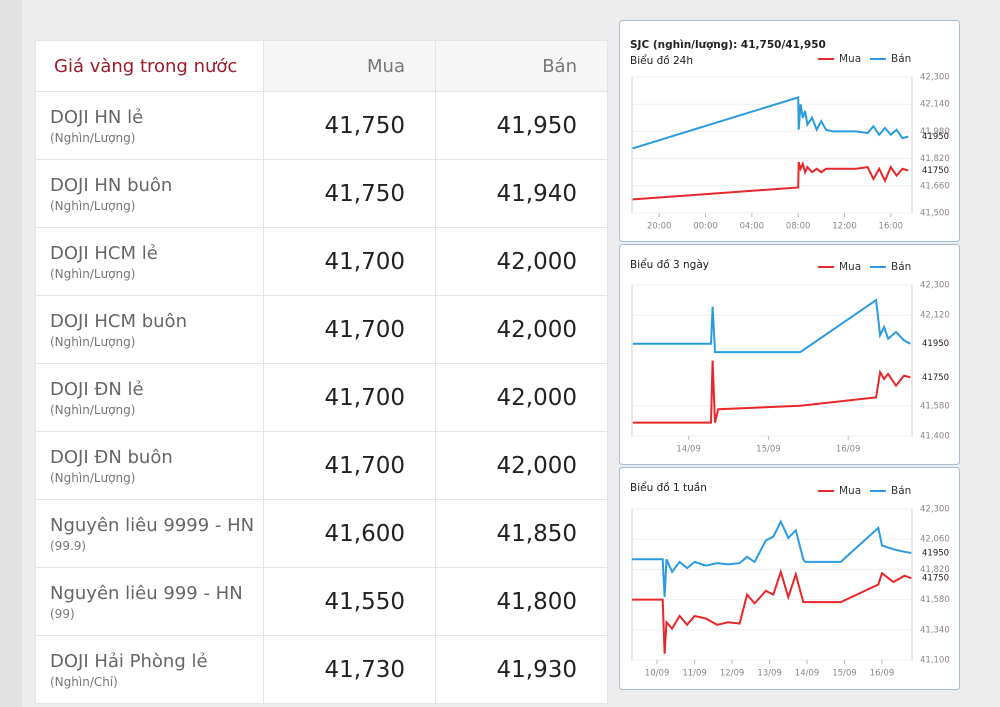  What do you see at coordinates (669, 264) in the screenshot?
I see `chart-subtitle: Biểu đồ 3 ngày` at bounding box center [669, 264].